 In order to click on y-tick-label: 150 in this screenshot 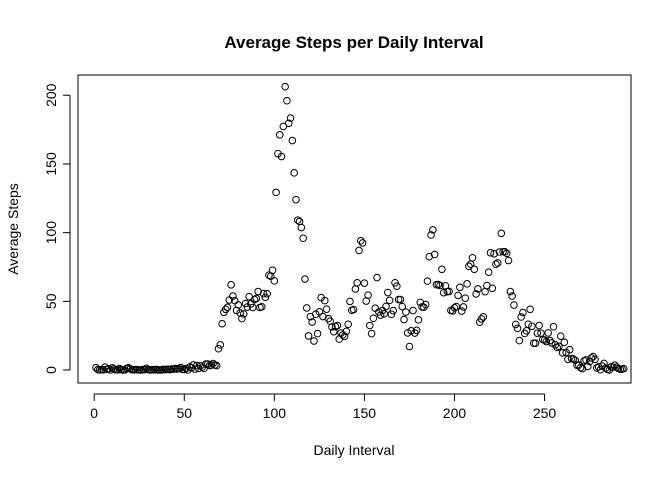, I will do `click(51, 164)`.